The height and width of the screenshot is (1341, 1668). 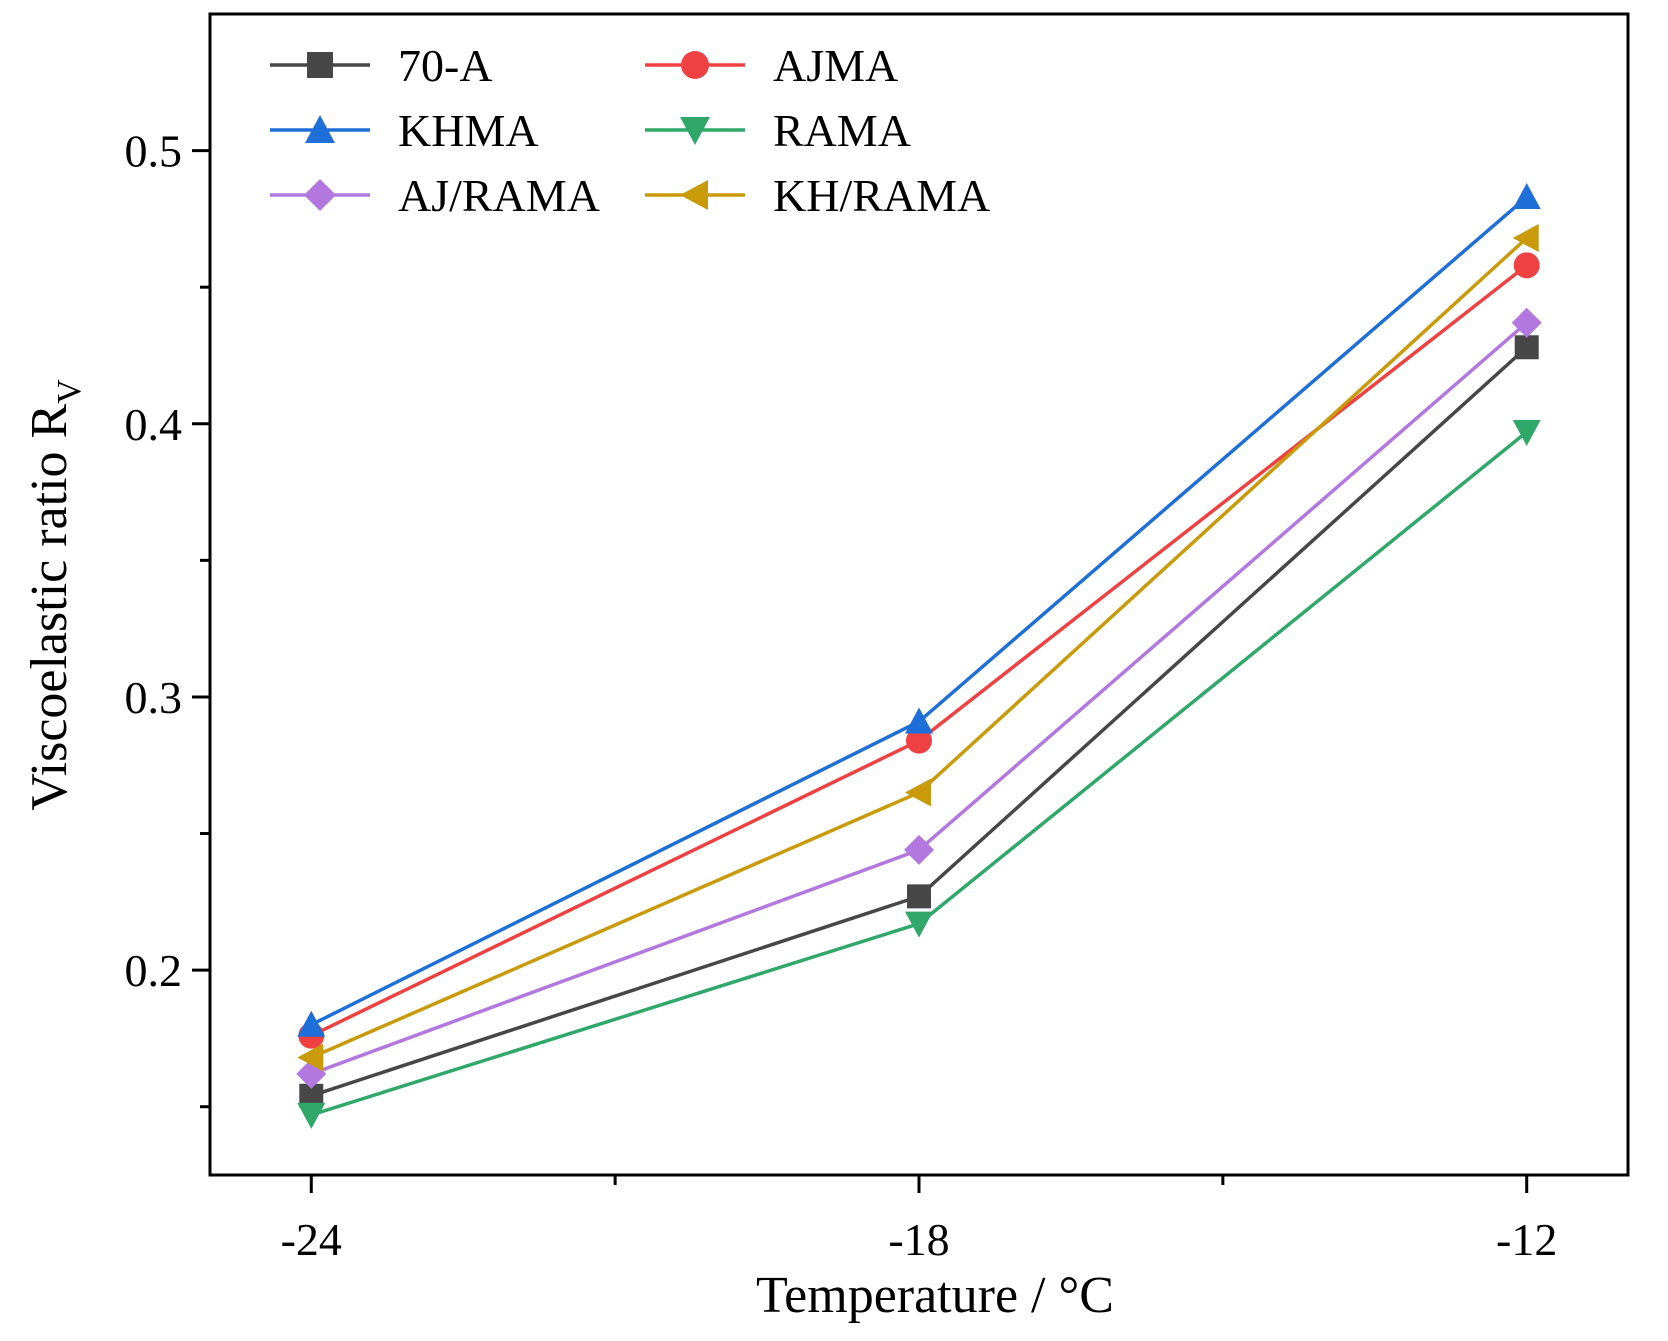 I want to click on y-axis-title: Viscoelastic ratio RV, so click(x=54, y=595).